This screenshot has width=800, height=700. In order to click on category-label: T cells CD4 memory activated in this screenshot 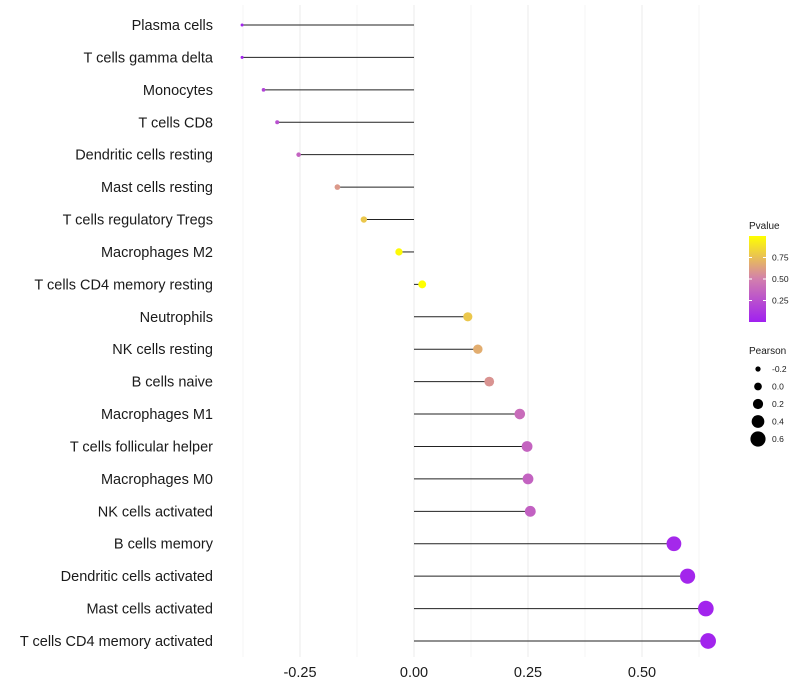, I will do `click(116, 642)`.